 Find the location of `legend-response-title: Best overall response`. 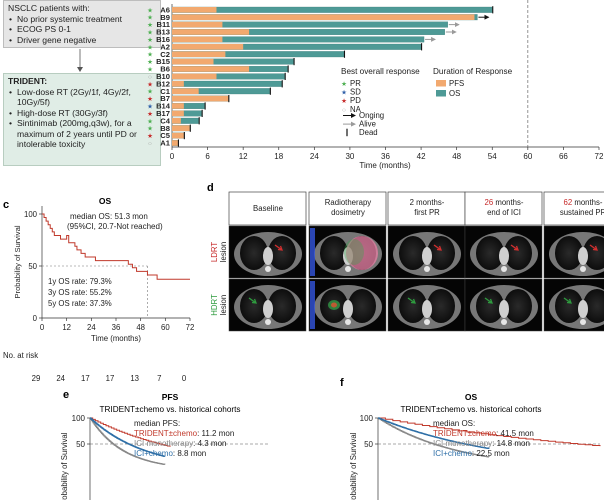

legend-response-title: Best overall response is located at coordinates (380, 71).